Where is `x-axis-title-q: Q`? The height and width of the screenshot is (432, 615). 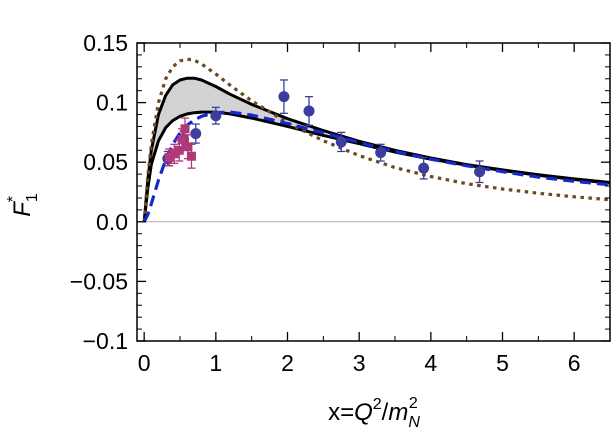
x-axis-title-q: Q is located at coordinates (363, 412).